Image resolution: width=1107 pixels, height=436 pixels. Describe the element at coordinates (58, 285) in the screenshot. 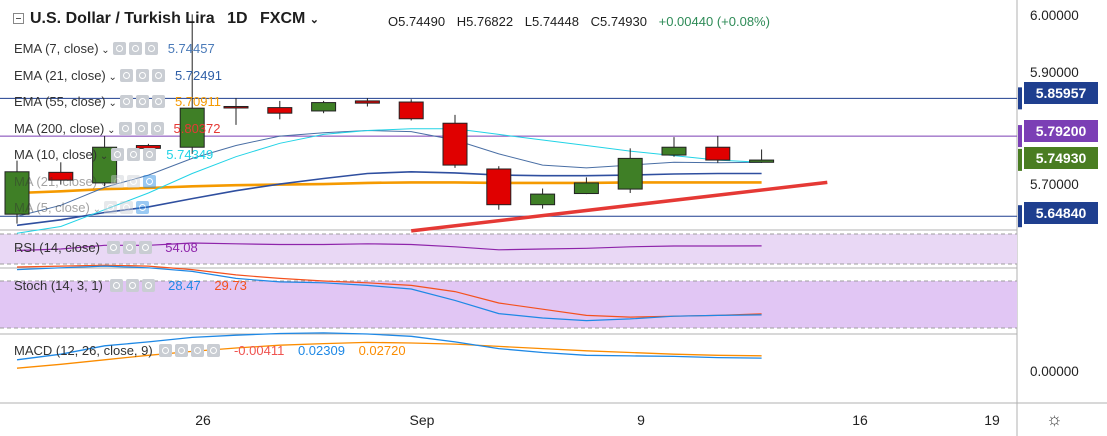

I see `stoch-label: Stoch (14, 3, 1)` at that location.